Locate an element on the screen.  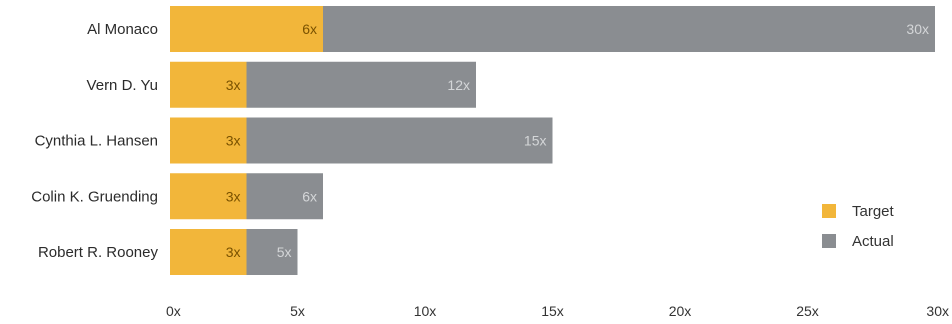
legend-swatch-actual is located at coordinates (829, 241).